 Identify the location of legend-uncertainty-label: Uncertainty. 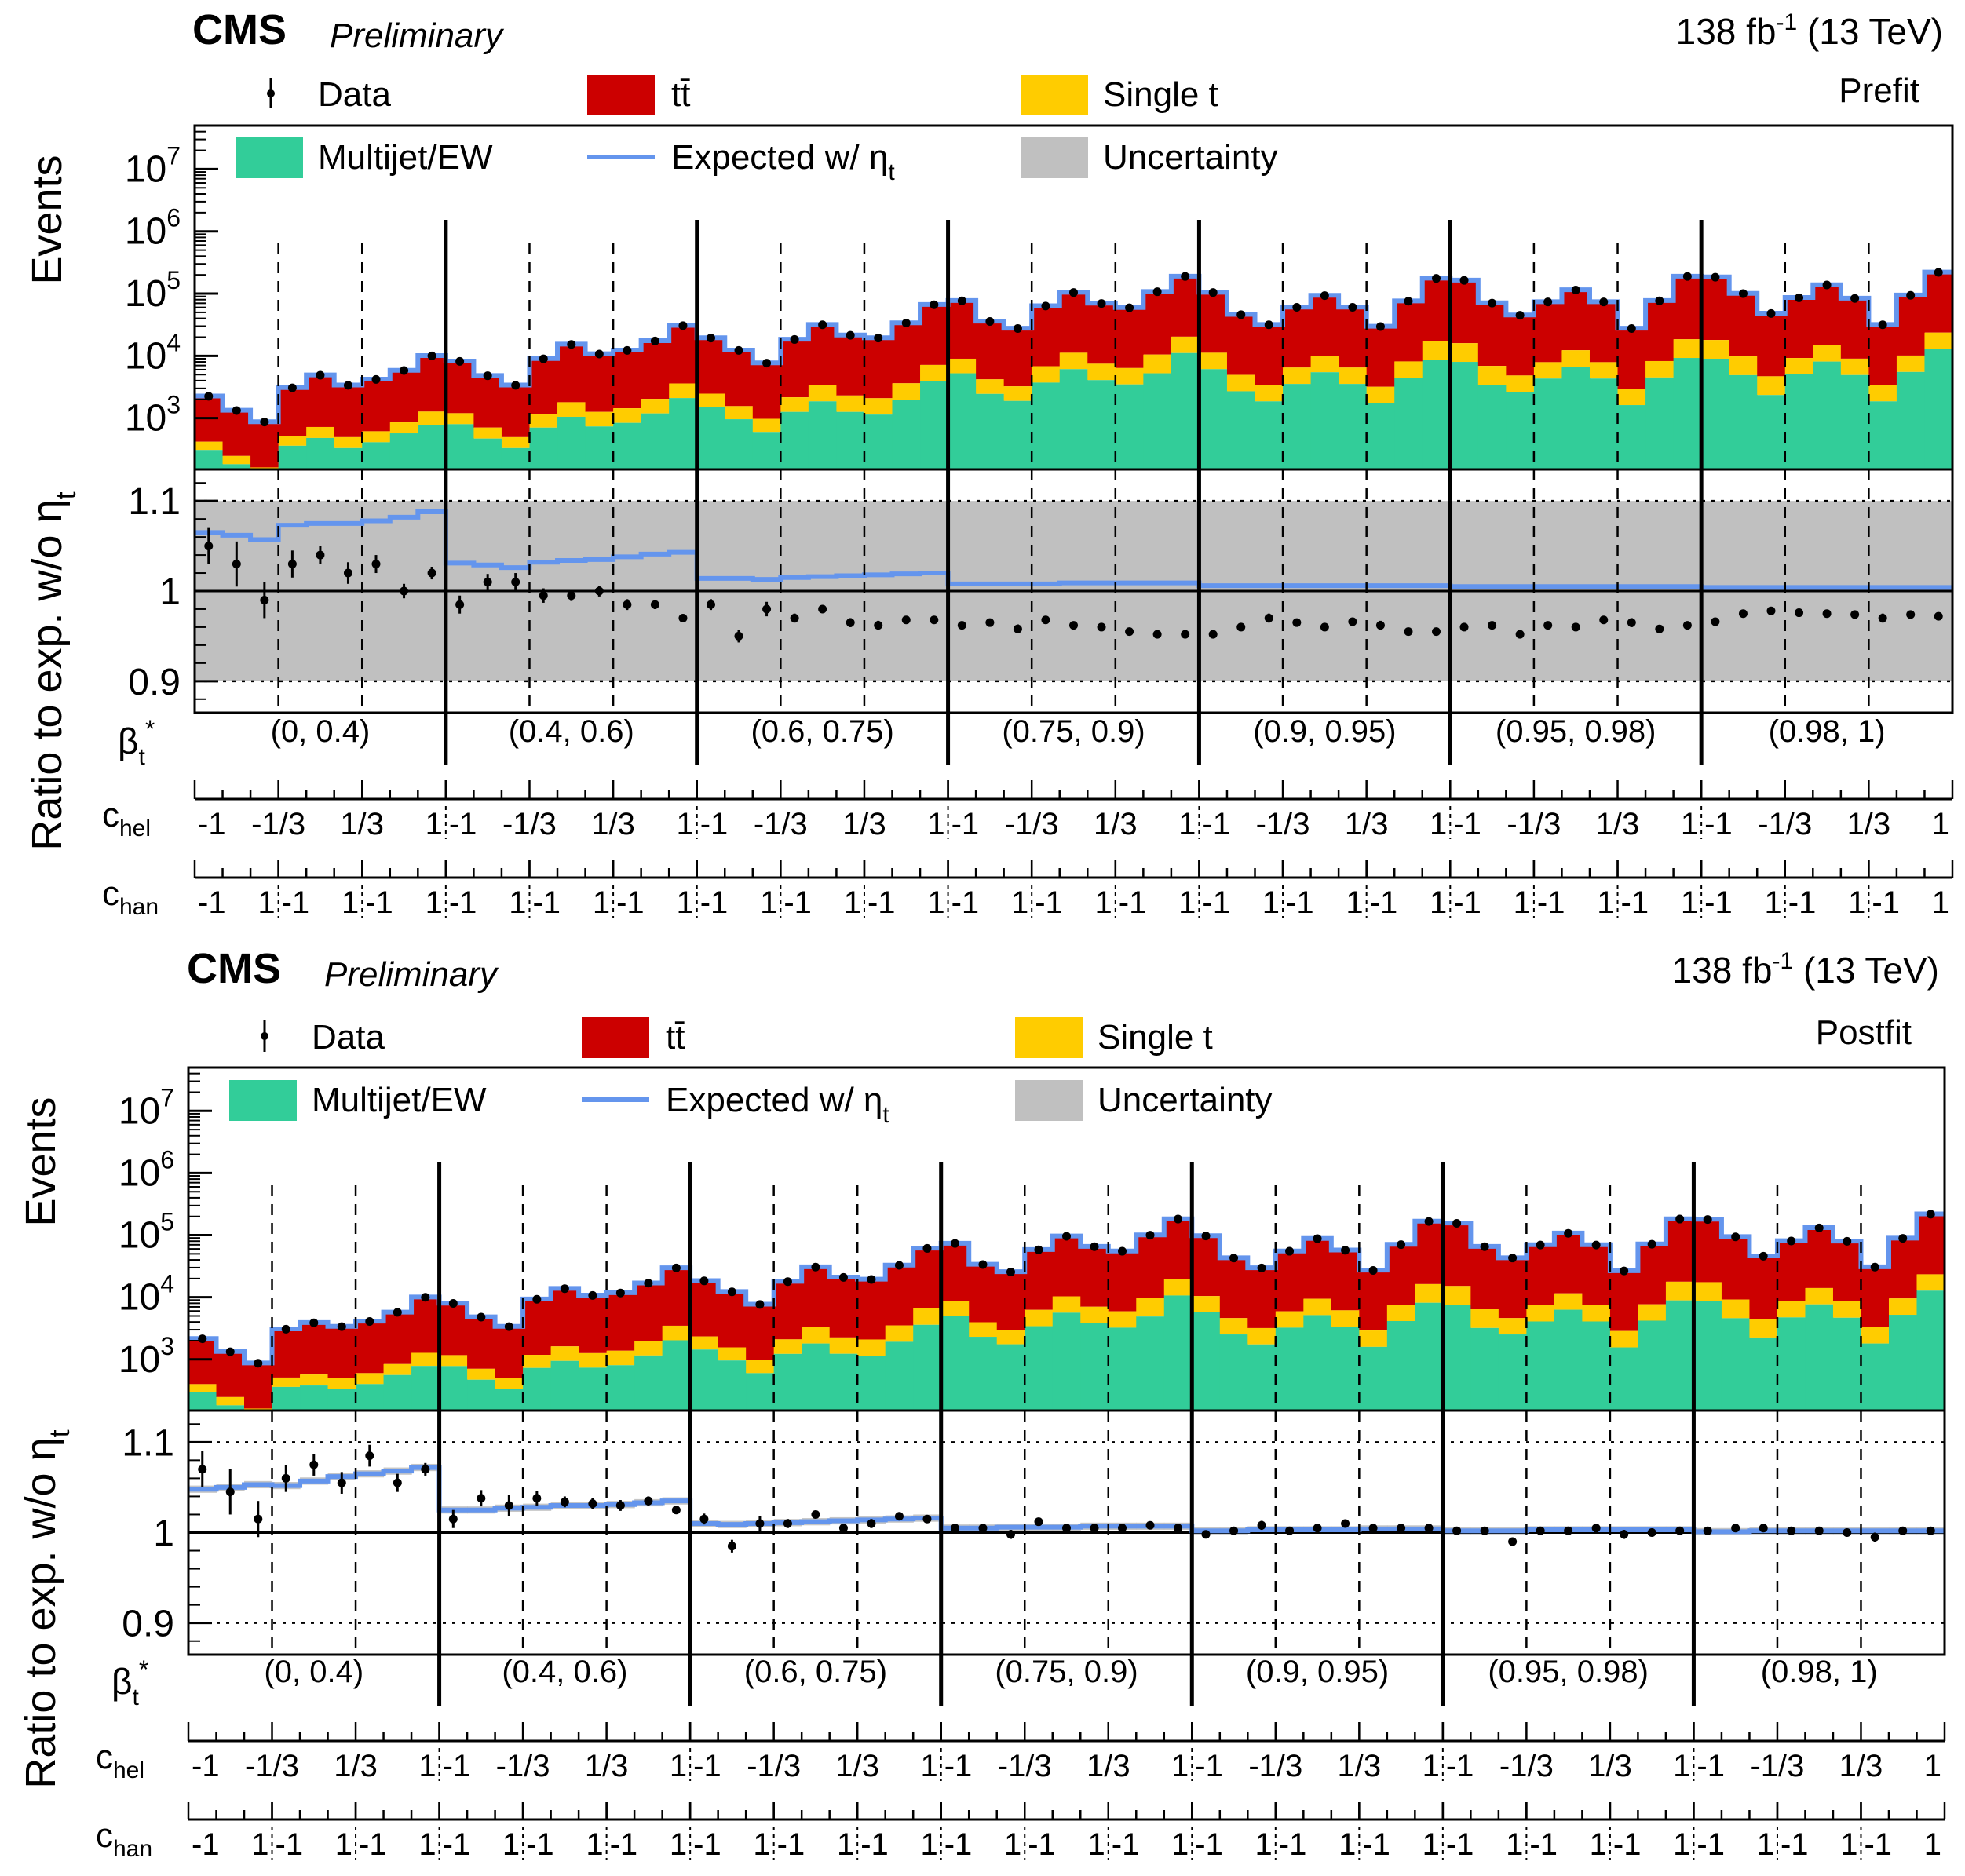
(1190, 158).